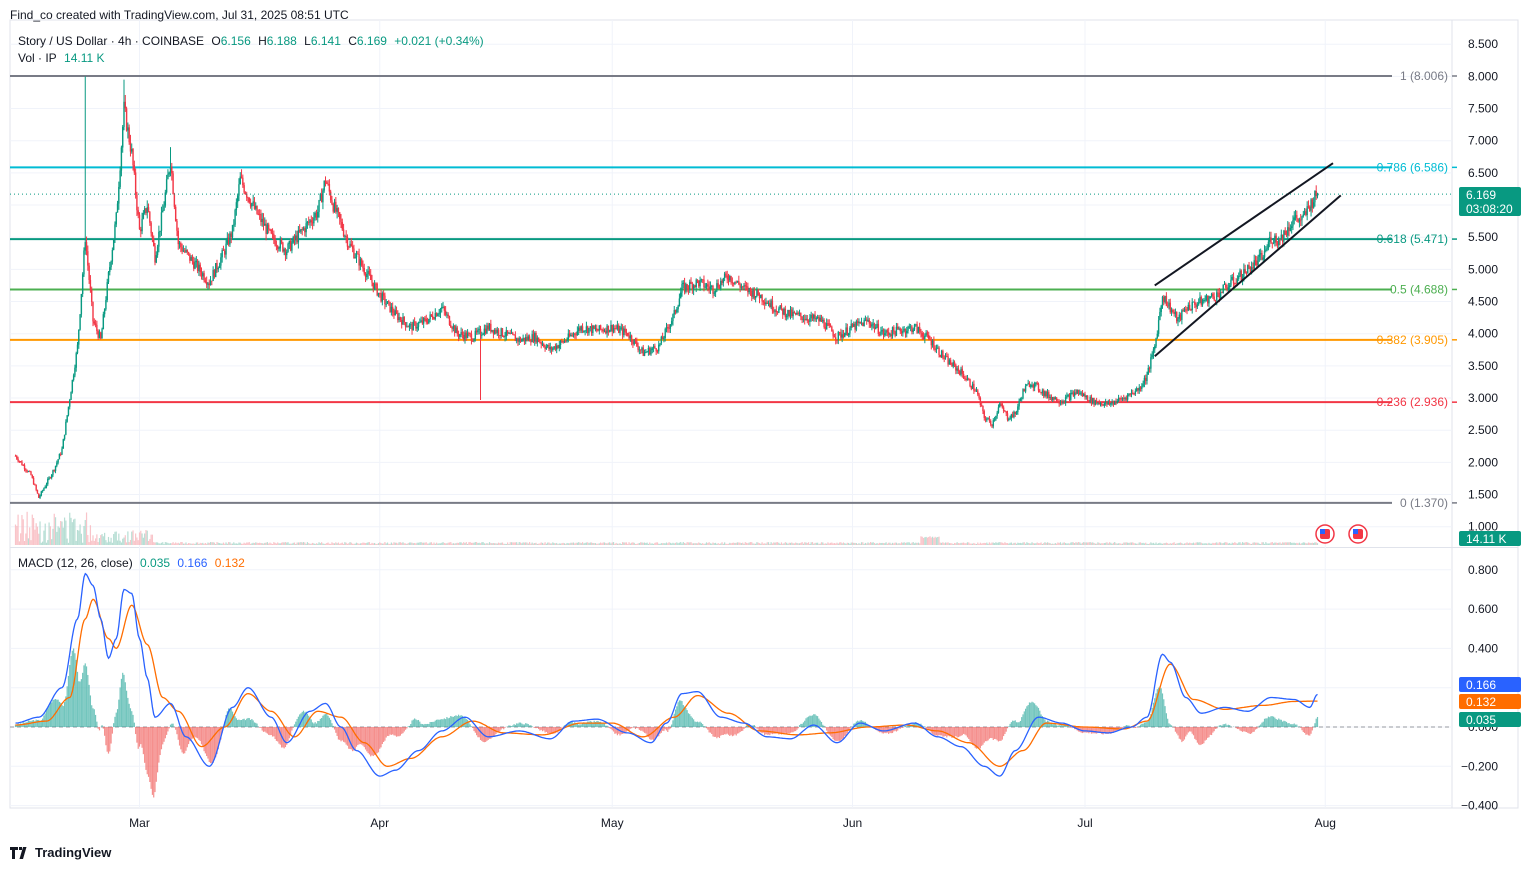  What do you see at coordinates (37, 58) in the screenshot?
I see `volume-label: Vol · IP` at bounding box center [37, 58].